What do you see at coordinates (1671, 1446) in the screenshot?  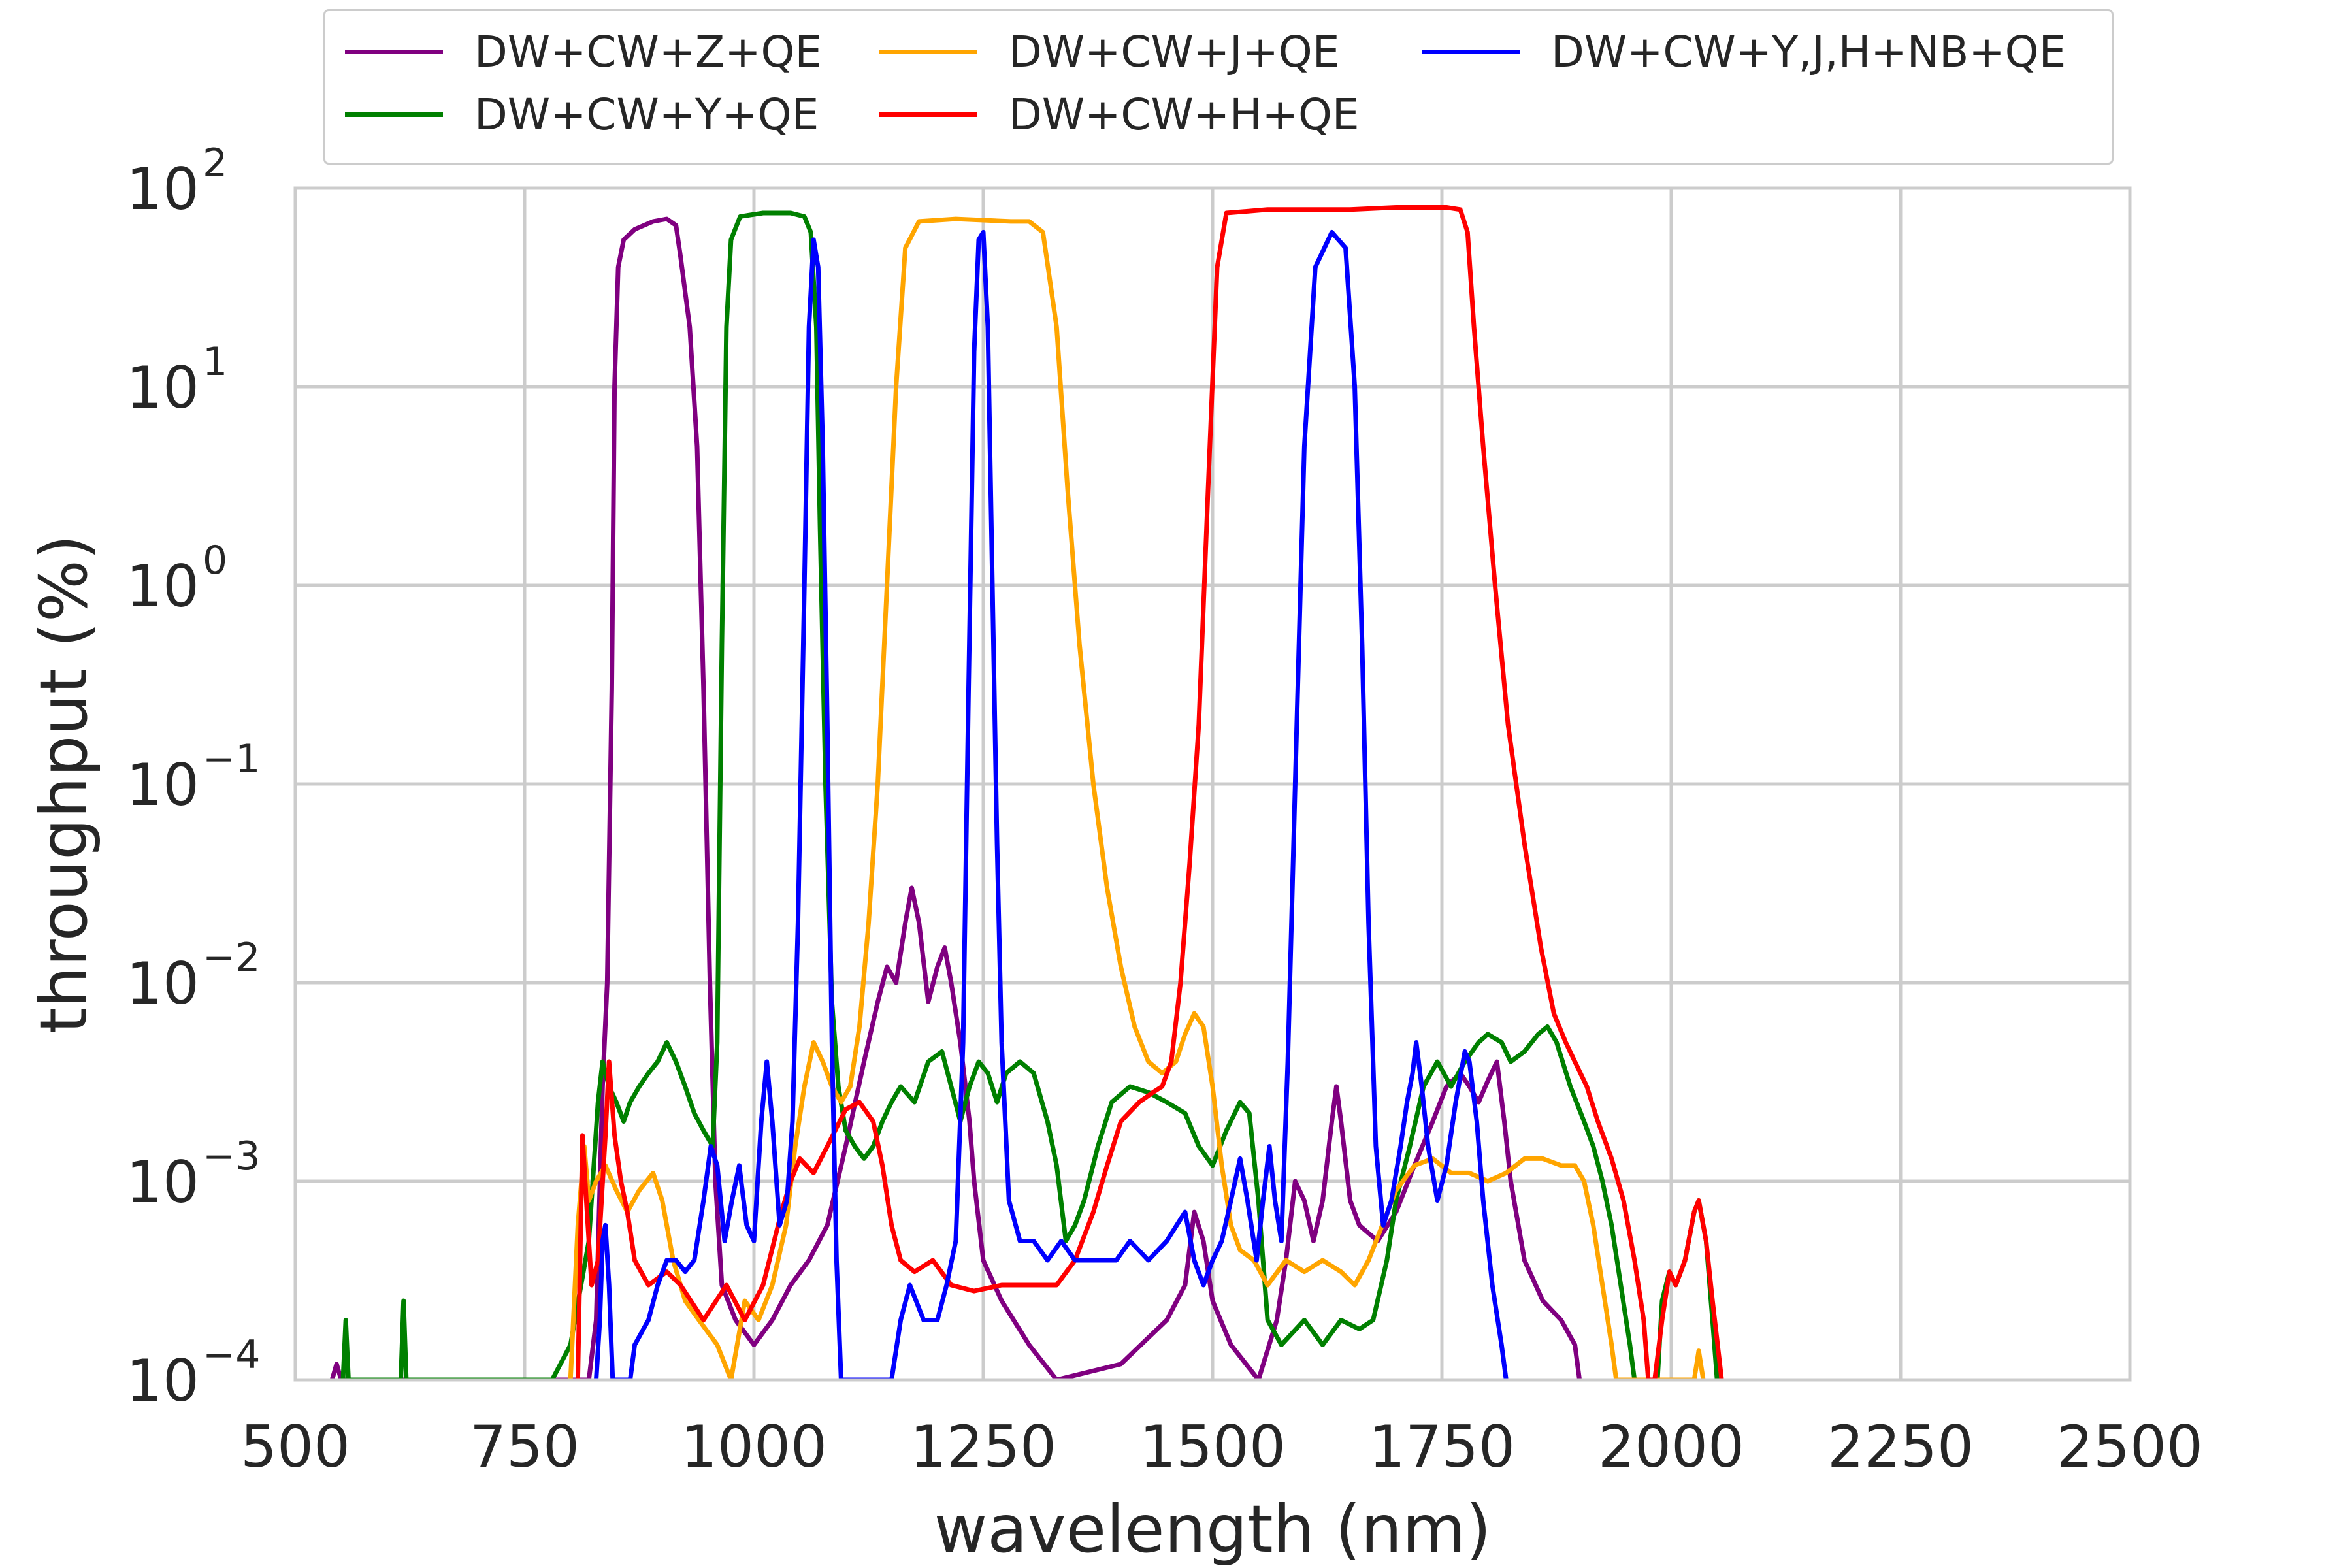 I see `x-tick-label: 2000` at bounding box center [1671, 1446].